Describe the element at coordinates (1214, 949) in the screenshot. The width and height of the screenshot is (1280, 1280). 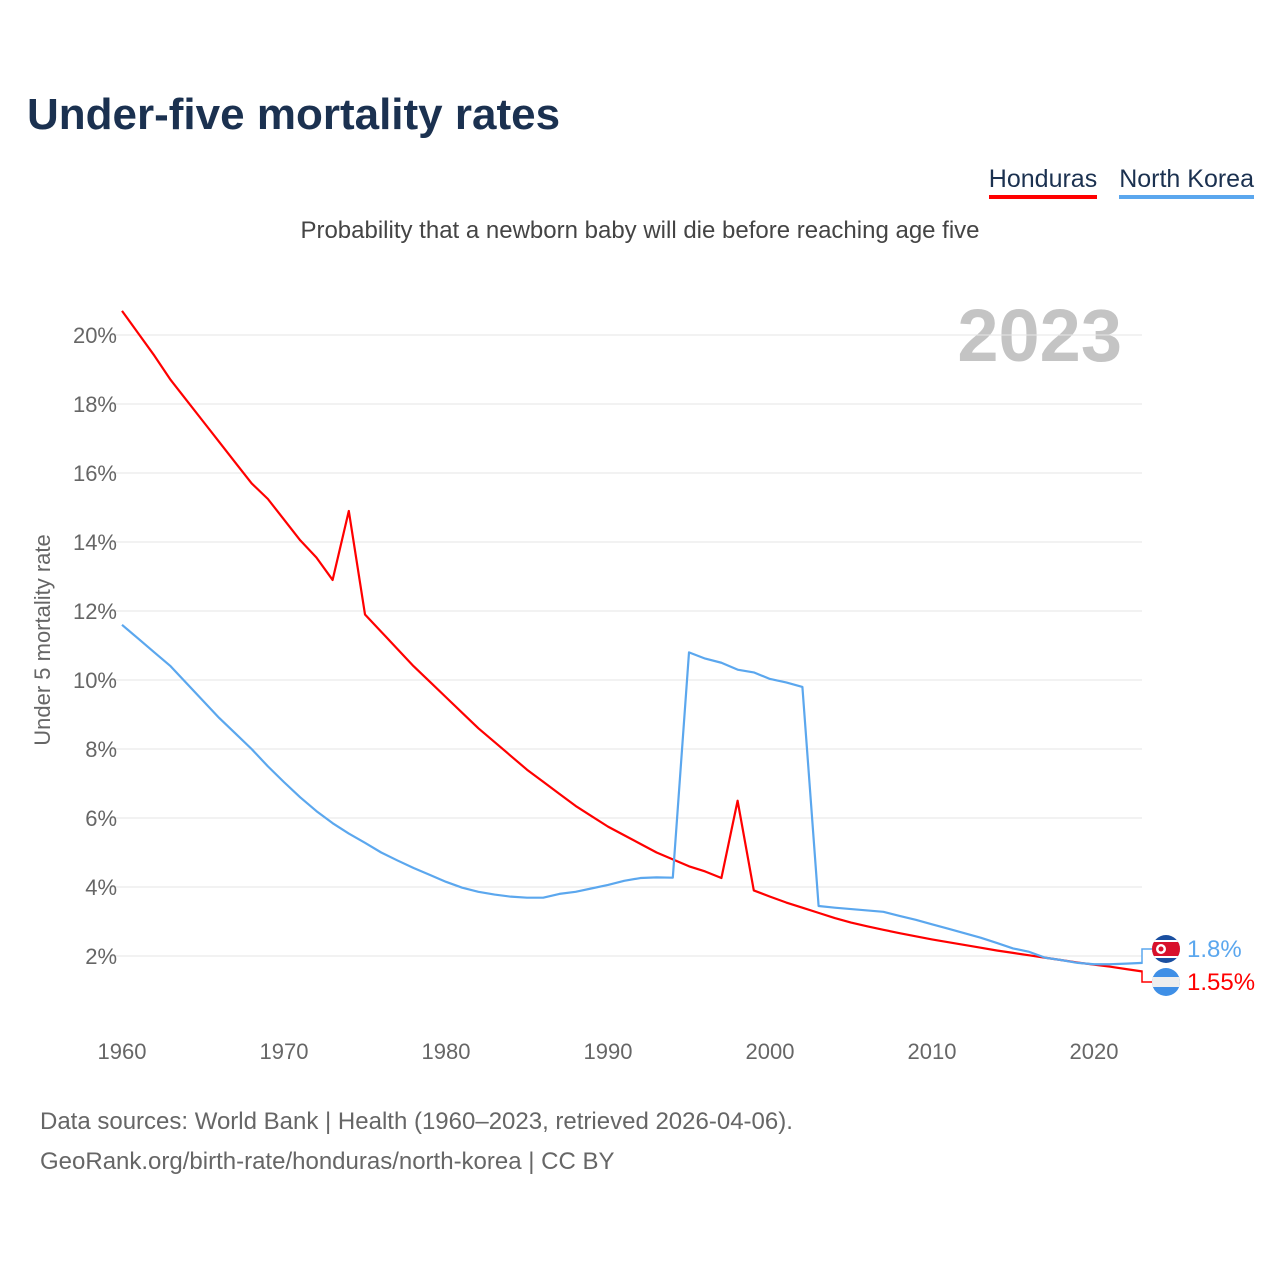
I see `end-label-north-korea: 1.8%` at that location.